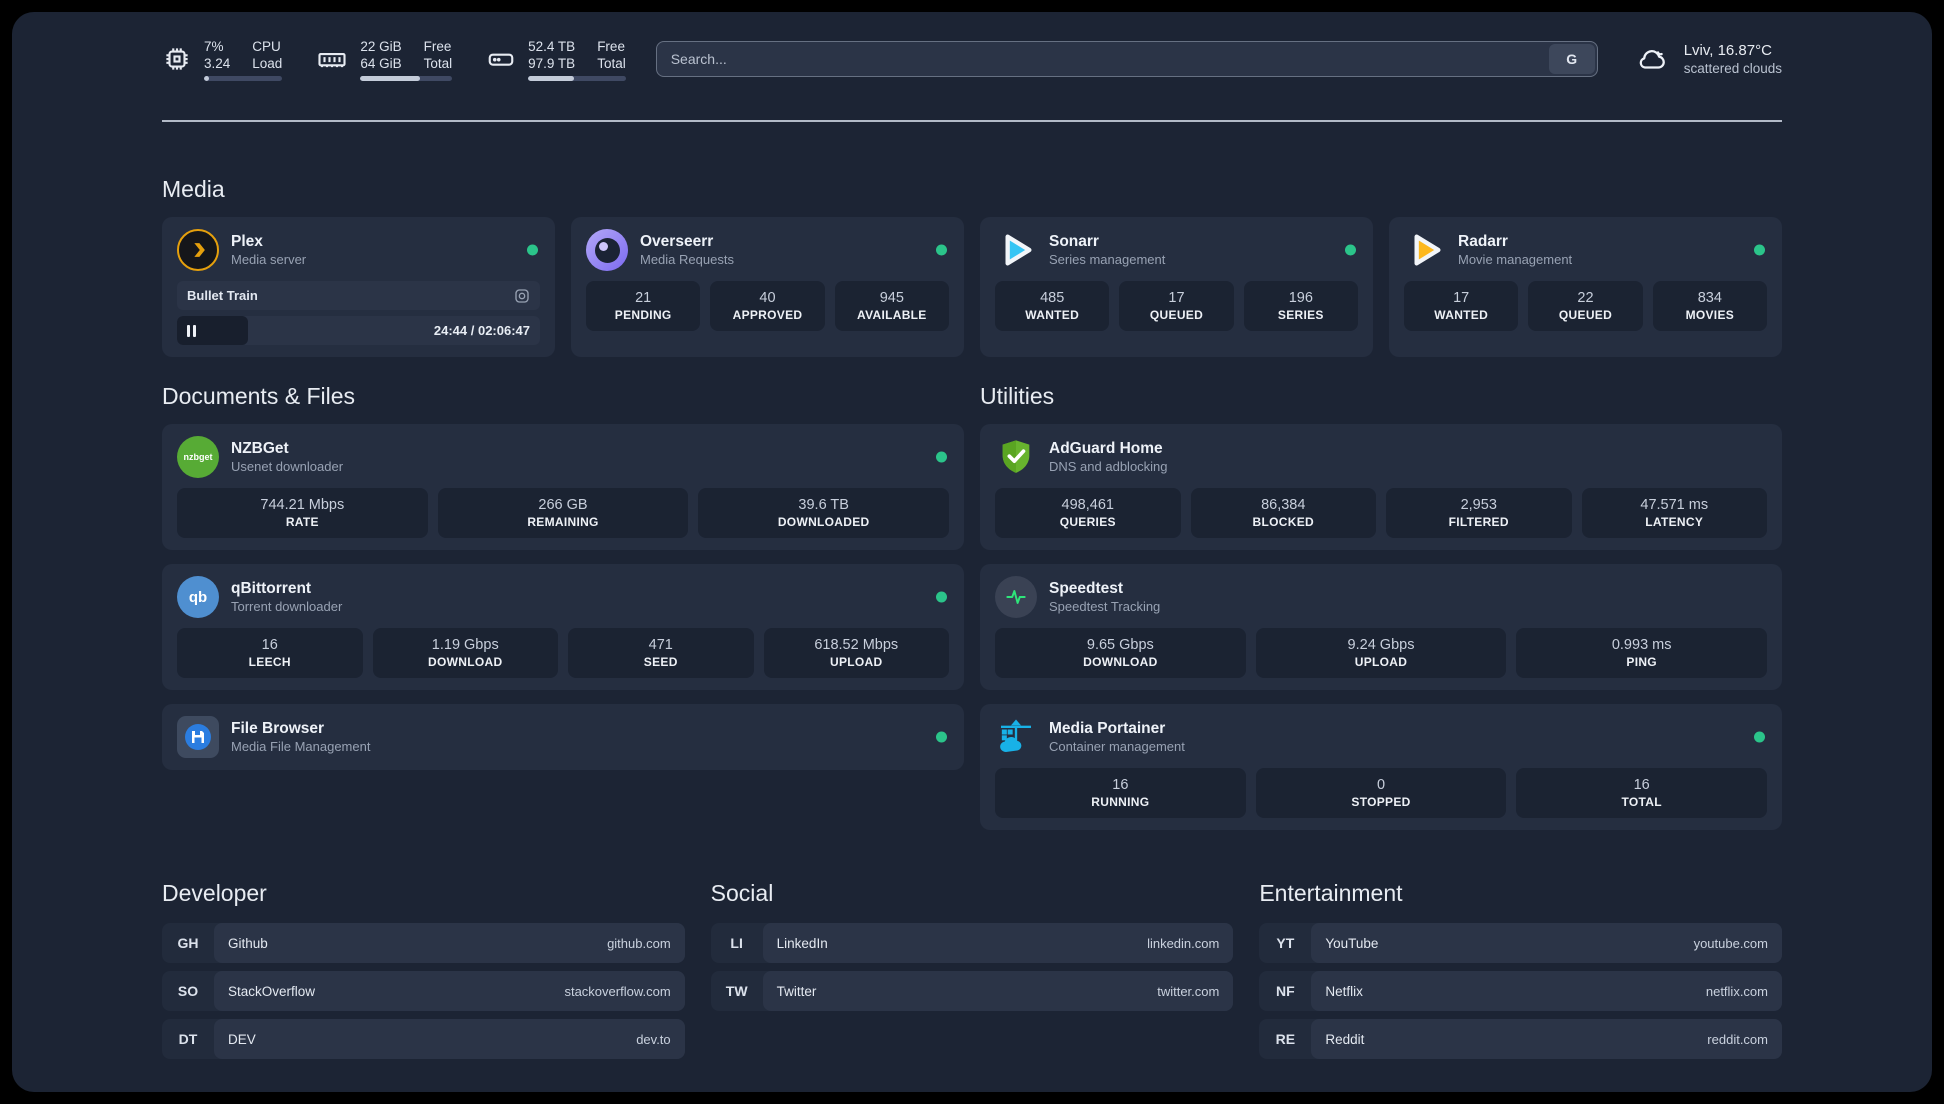  Describe the element at coordinates (242, 1039) in the screenshot. I see `link-name: DEV` at that location.